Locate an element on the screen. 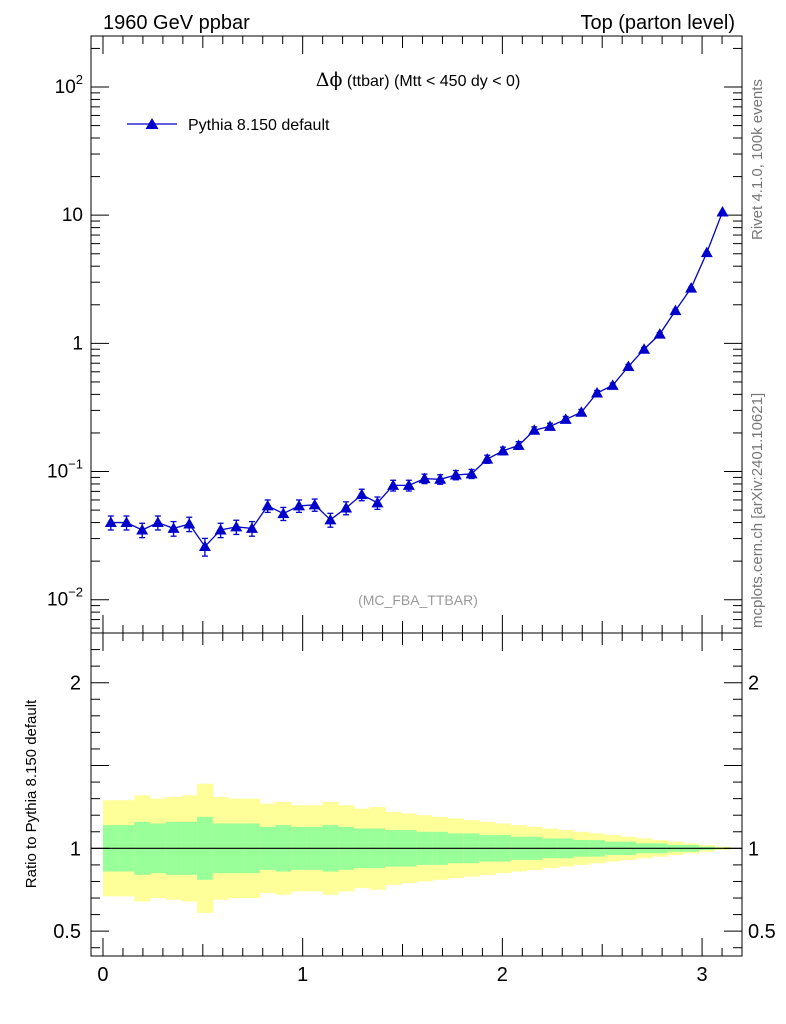 The image size is (786, 1024). x-tick-label: 3 is located at coordinates (701, 975).